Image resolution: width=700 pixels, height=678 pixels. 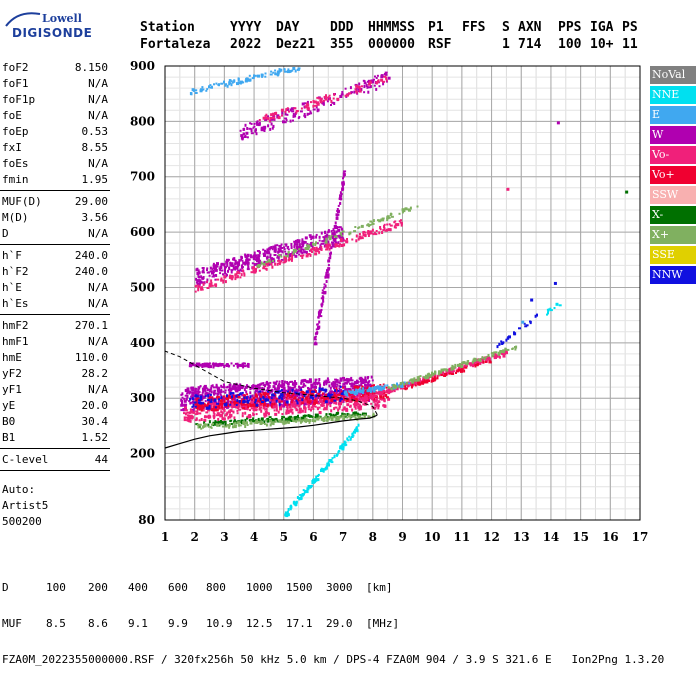 What do you see at coordinates (673, 235) in the screenshot?
I see `legend-item-x: X+` at bounding box center [673, 235].